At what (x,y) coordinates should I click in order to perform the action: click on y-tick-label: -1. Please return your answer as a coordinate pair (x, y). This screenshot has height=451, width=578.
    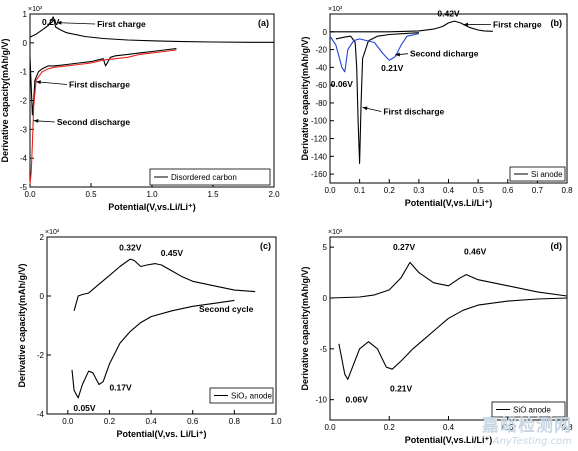
    Looking at the image, I should click on (24, 72).